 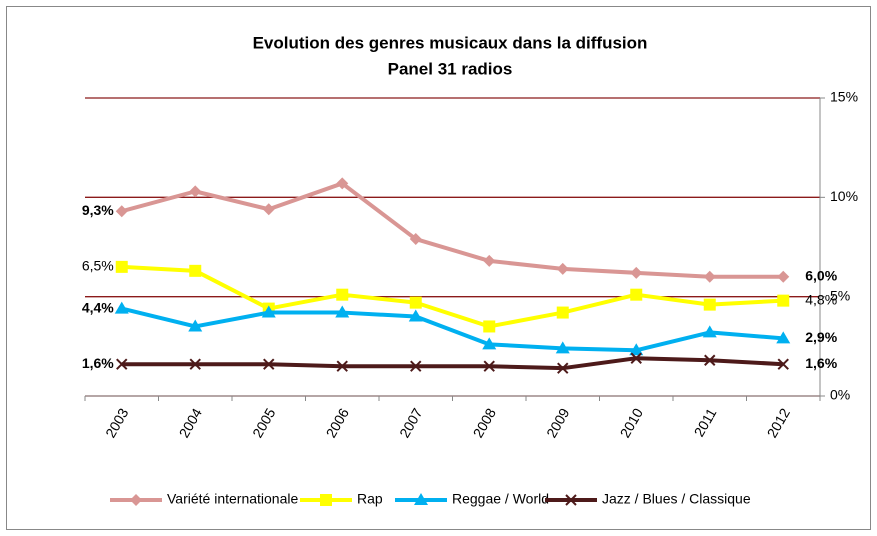 I want to click on data-label: 2,9%, so click(x=821, y=337).